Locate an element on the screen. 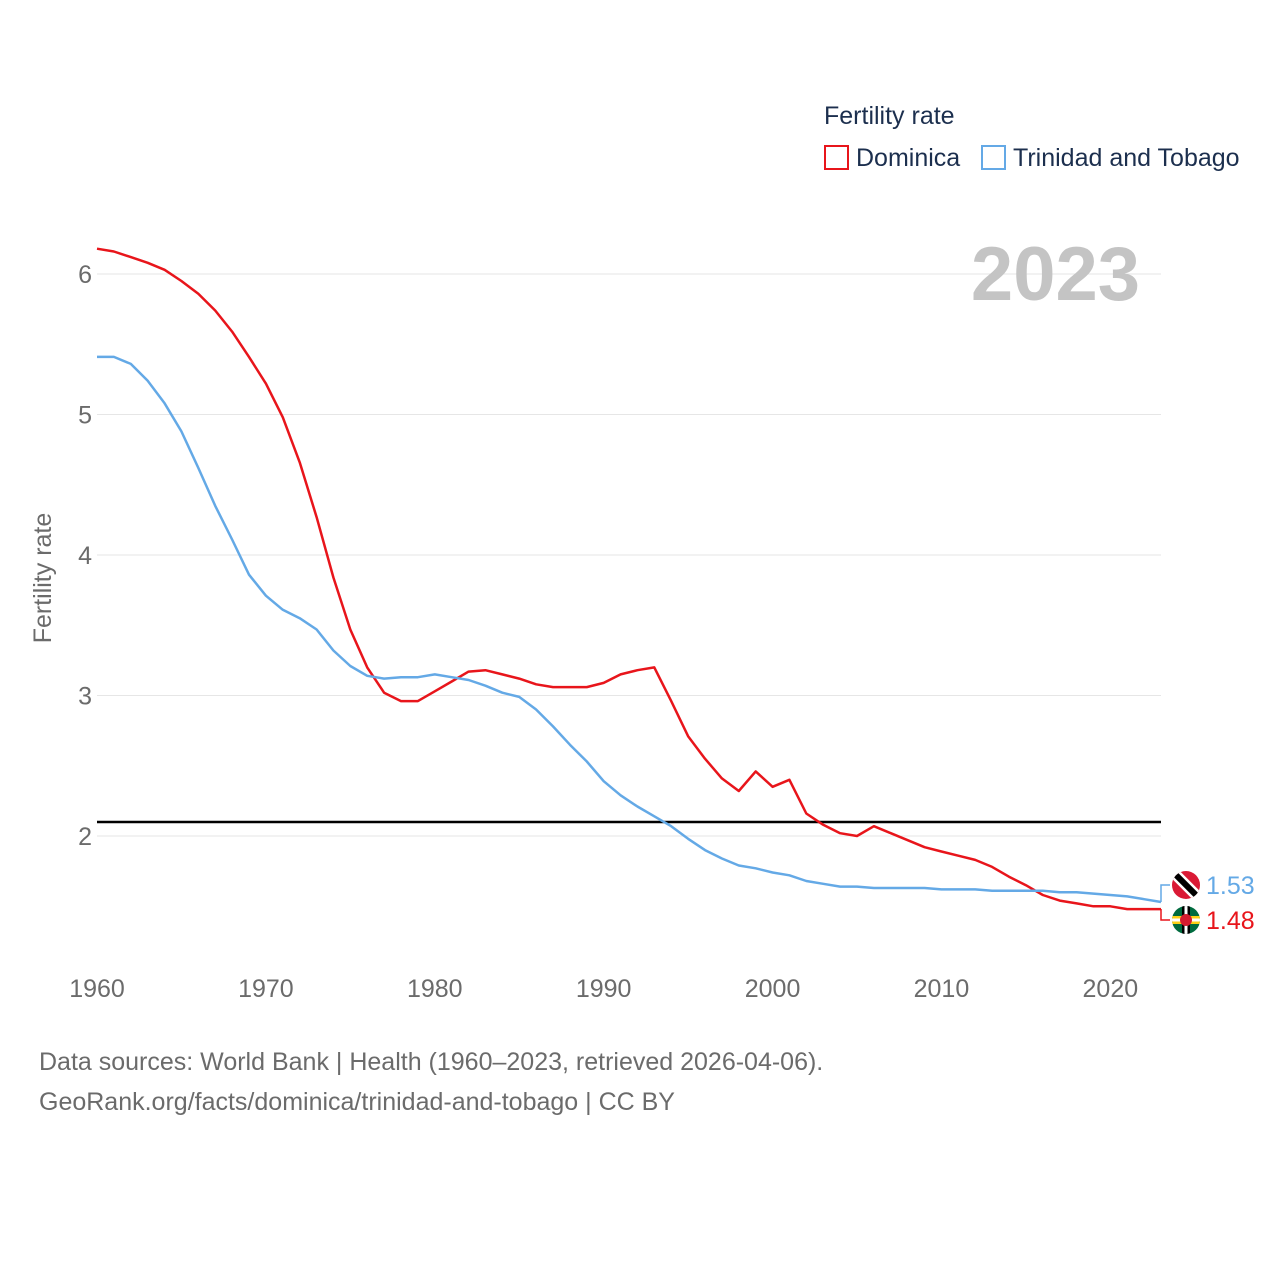 The image size is (1280, 1280). legend-swatch-trinidad-and-tobago is located at coordinates (993, 157).